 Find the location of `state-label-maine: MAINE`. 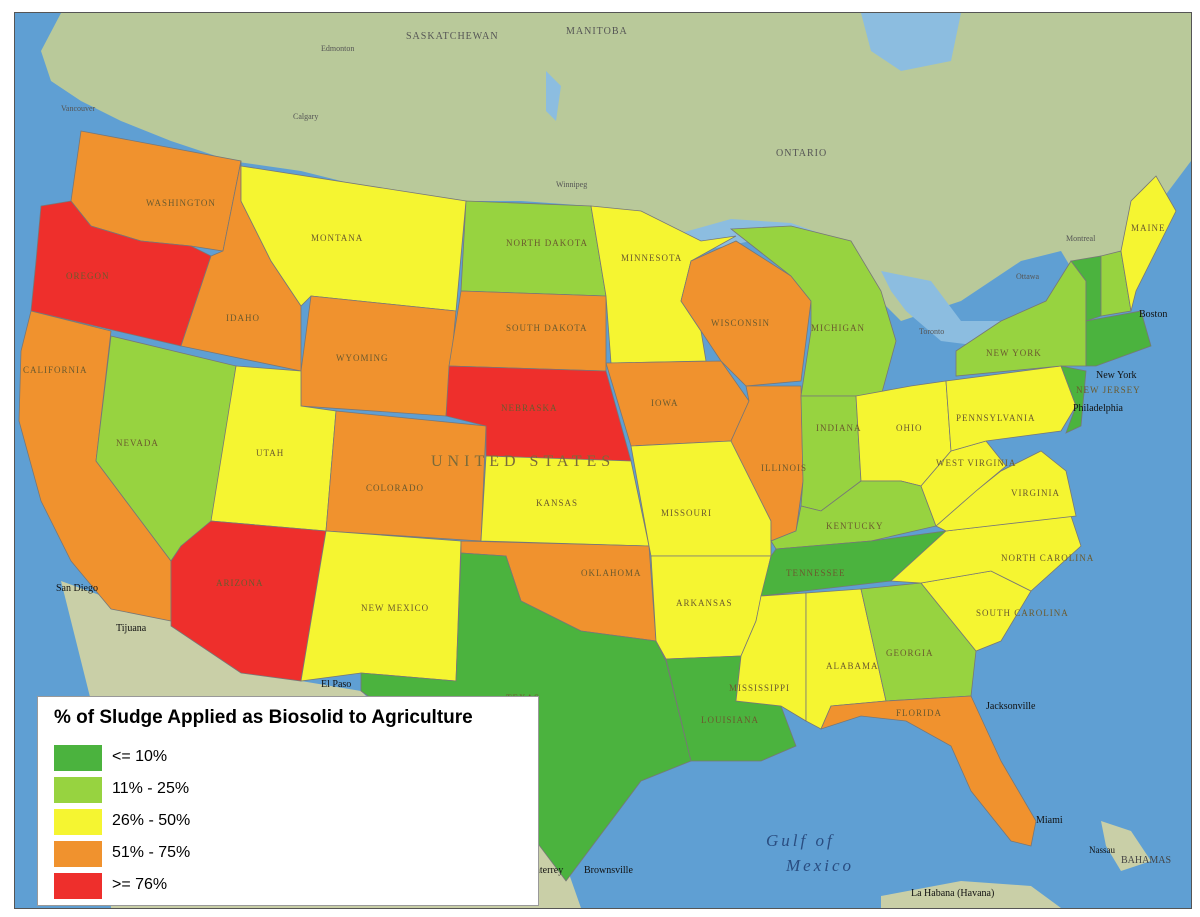

state-label-maine: MAINE is located at coordinates (1148, 228).